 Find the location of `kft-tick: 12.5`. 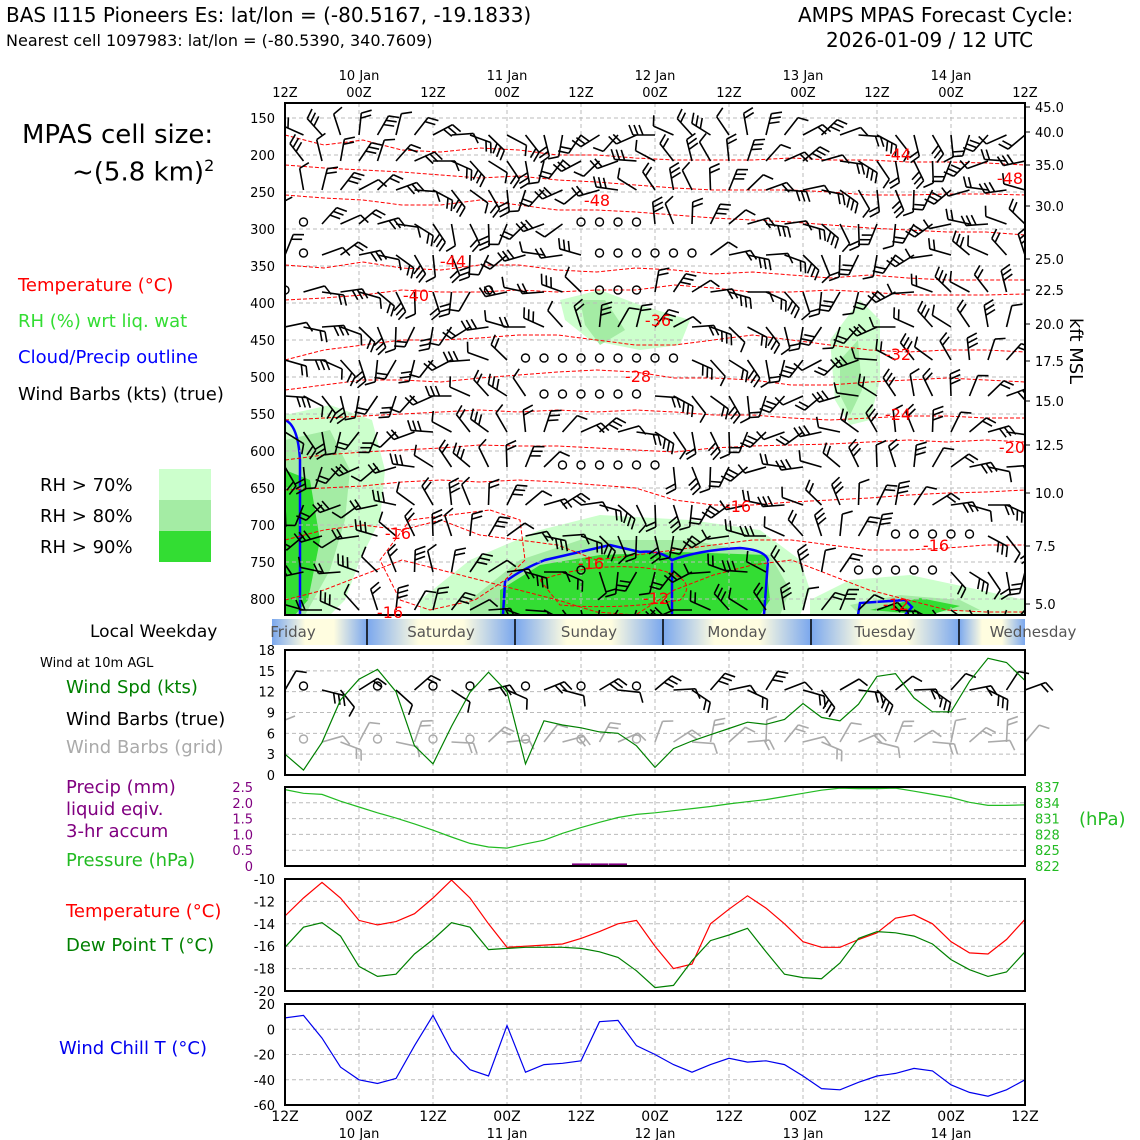

kft-tick: 12.5 is located at coordinates (1049, 446).